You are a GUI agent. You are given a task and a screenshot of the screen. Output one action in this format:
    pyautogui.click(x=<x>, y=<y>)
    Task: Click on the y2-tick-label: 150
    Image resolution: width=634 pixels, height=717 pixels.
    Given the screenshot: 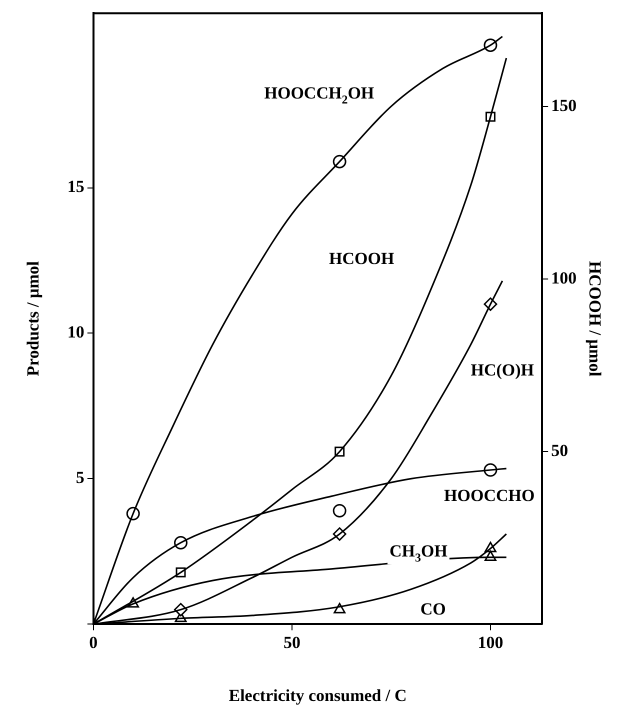 What is the action you would take?
    pyautogui.click(x=564, y=105)
    